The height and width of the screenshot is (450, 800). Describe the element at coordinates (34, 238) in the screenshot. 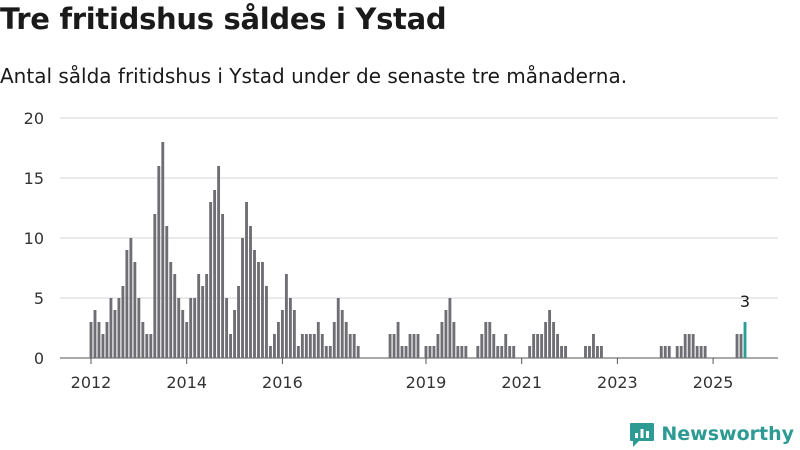

I see `y-tick-label: 10` at that location.